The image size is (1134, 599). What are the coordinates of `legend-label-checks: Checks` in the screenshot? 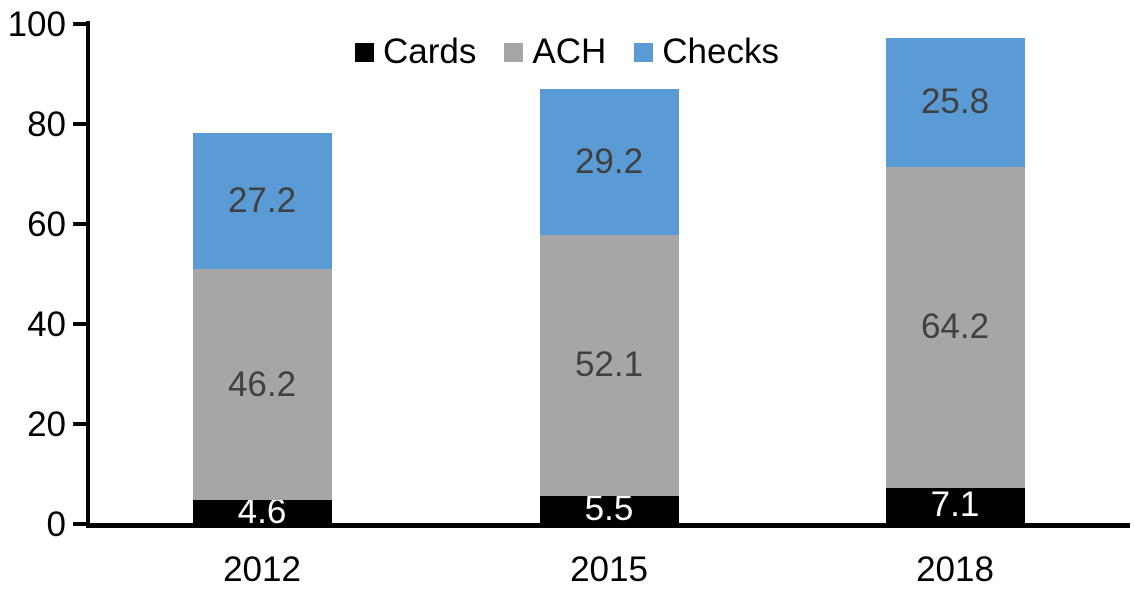 It's located at (720, 51).